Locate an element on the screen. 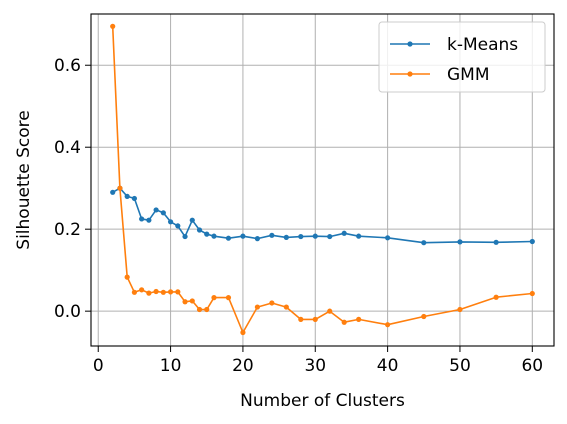 The width and height of the screenshot is (567, 424). x-tick-label: 30 is located at coordinates (315, 366).